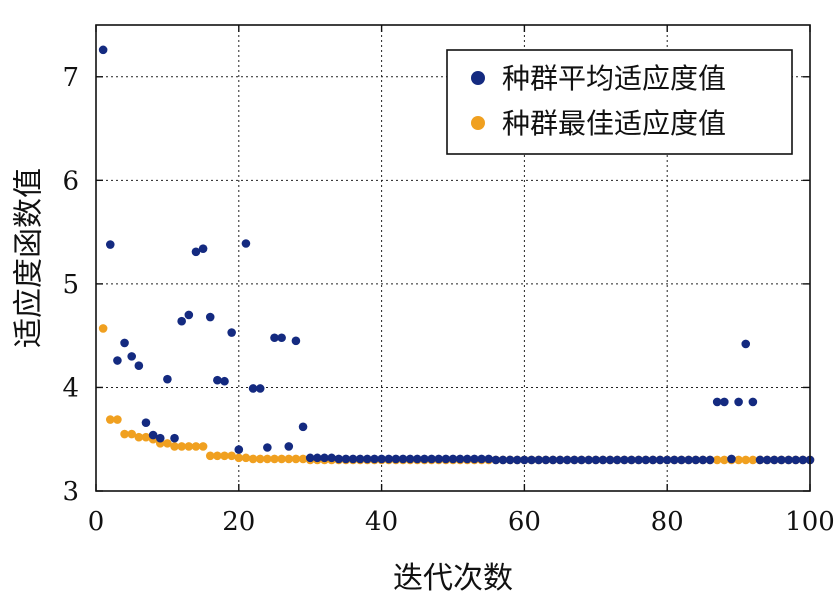  What do you see at coordinates (453, 577) in the screenshot?
I see `x-axis-label: 迭代次数` at bounding box center [453, 577].